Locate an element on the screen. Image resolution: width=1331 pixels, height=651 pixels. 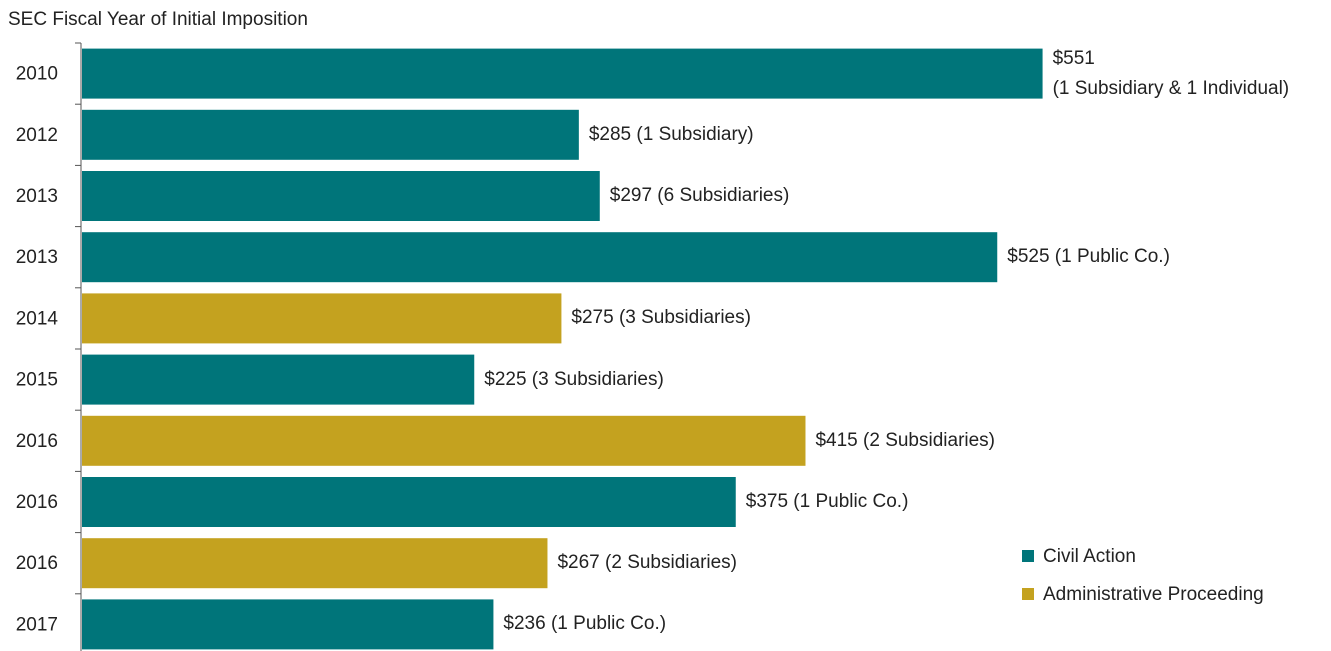
value-label: $375 (1 Public Co.) is located at coordinates (827, 501).